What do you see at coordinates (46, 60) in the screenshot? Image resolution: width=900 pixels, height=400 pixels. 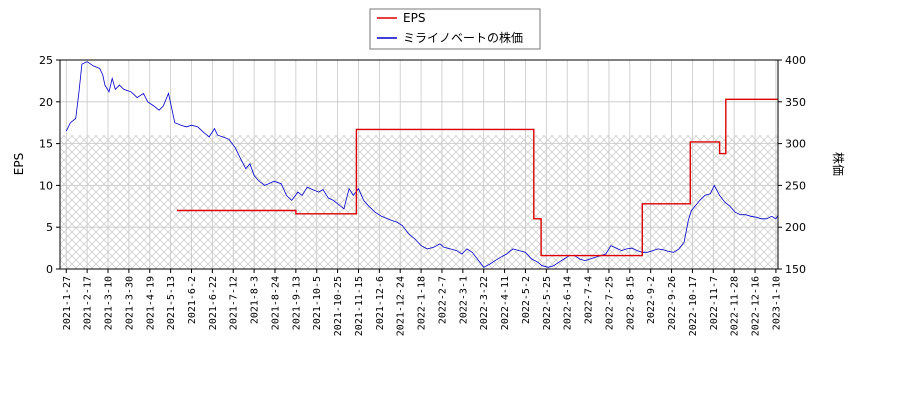 I see `y-tick-label-left: 25` at bounding box center [46, 60].